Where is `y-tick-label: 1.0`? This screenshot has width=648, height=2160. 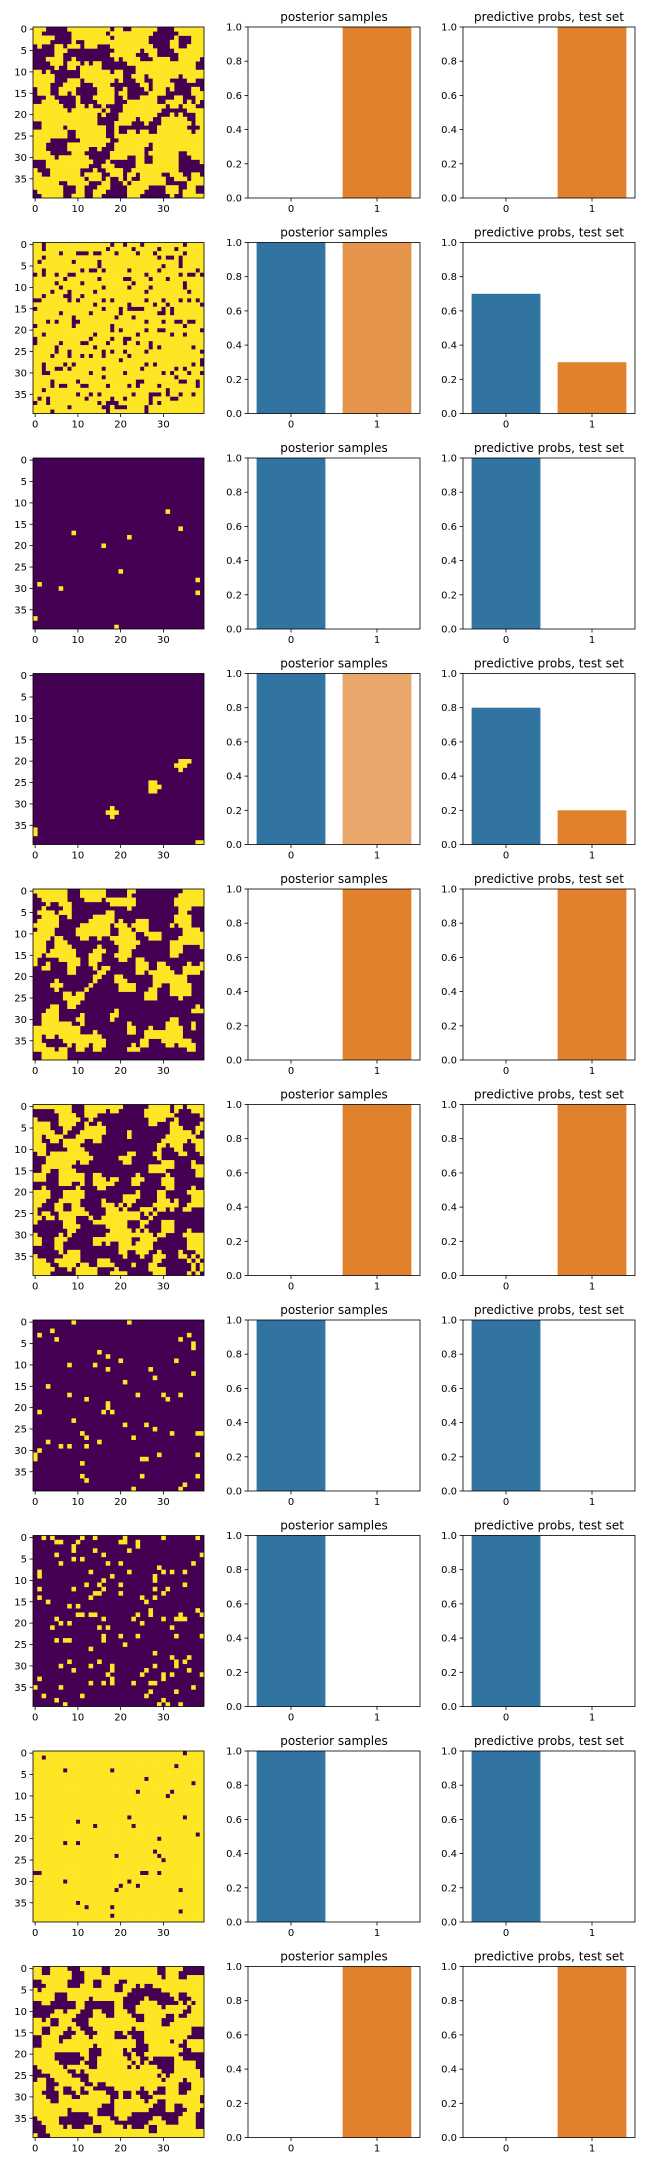 y-tick-label: 1.0 is located at coordinates (234, 459).